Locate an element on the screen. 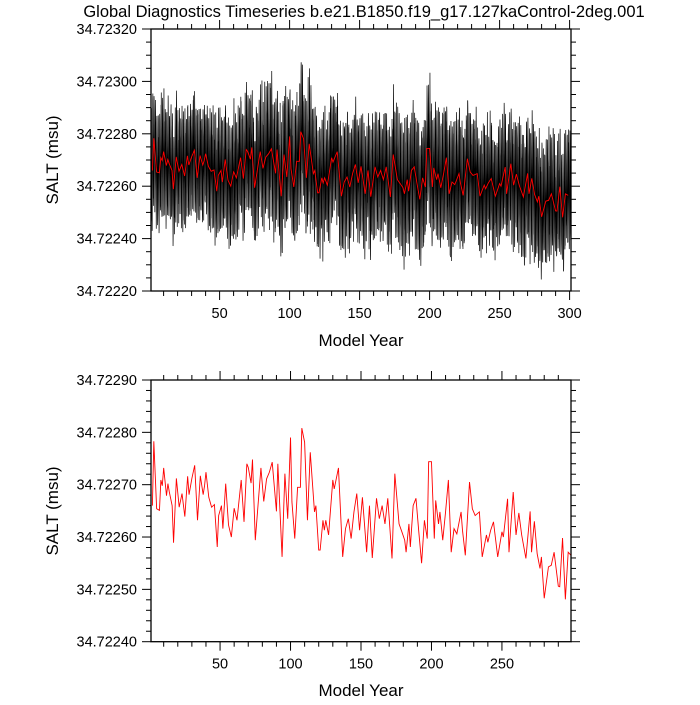  y-tick-label: 34.72250 is located at coordinates (107, 590).